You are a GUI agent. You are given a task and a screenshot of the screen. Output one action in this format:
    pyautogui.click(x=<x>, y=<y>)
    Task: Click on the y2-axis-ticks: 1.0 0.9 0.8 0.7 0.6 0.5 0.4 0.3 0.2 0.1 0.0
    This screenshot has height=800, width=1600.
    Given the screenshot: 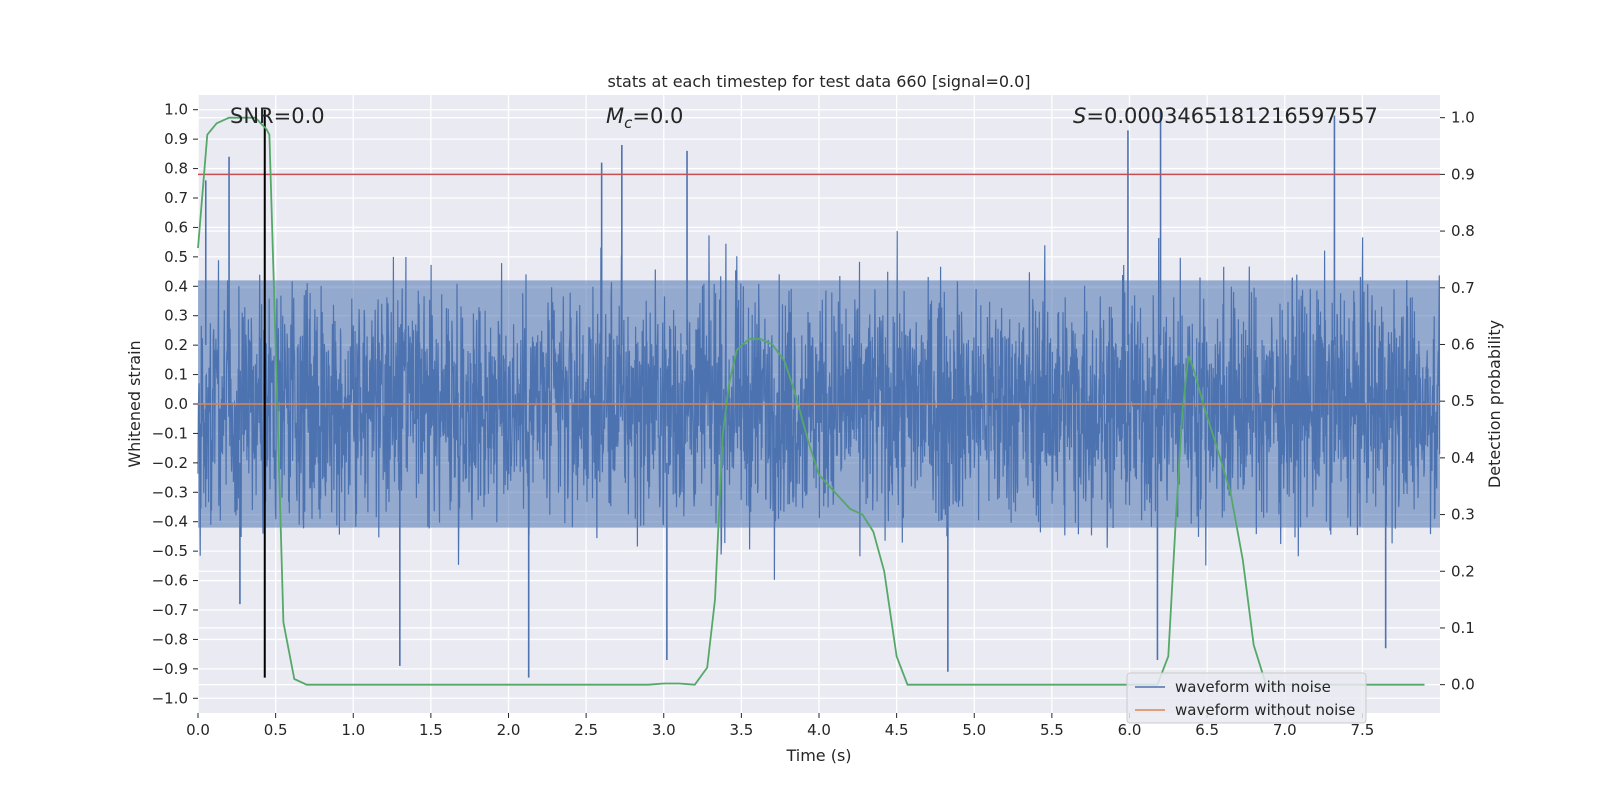 What is the action you would take?
    pyautogui.click(x=1457, y=401)
    